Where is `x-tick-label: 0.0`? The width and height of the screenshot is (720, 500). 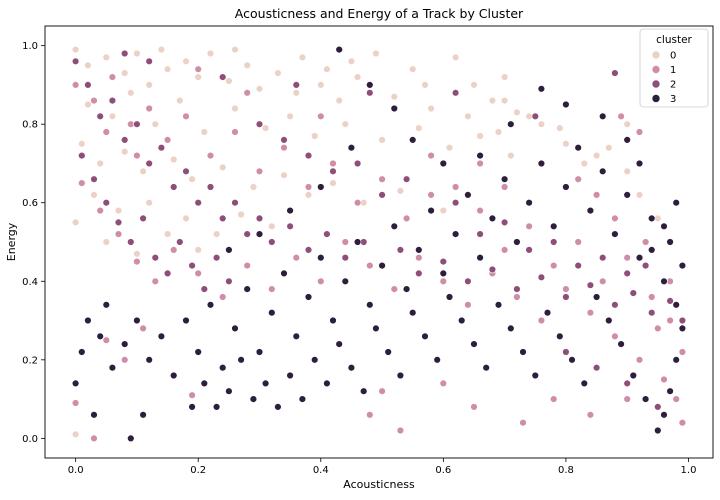 x-tick-label: 0.0 is located at coordinates (76, 470).